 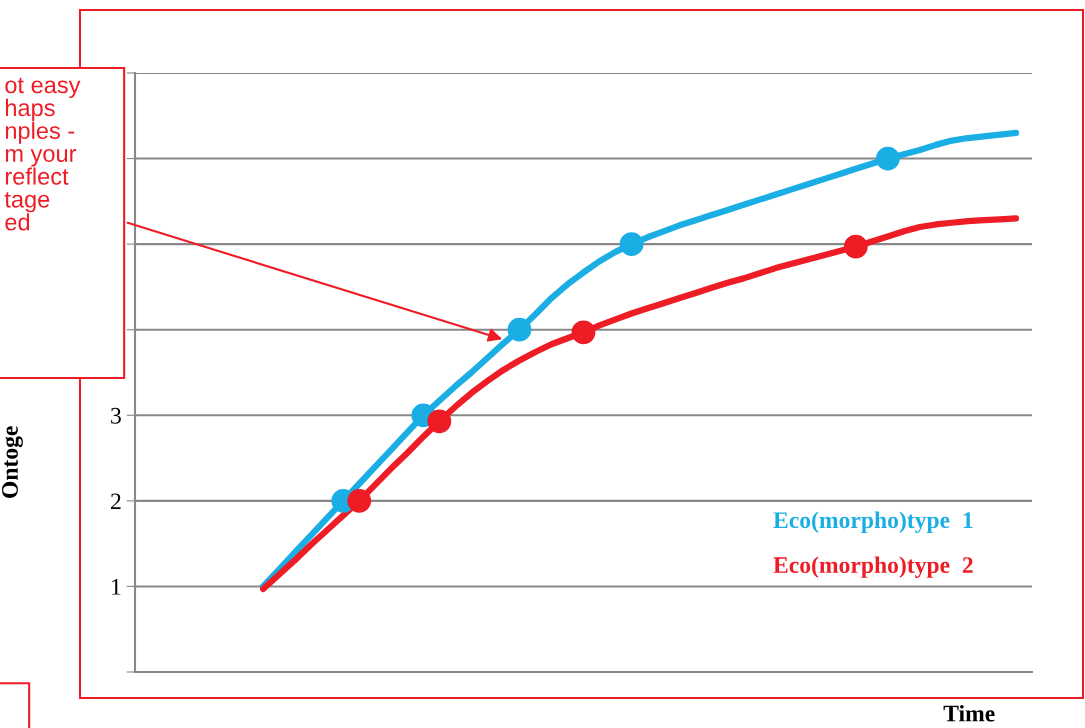 What do you see at coordinates (42, 154) in the screenshot?
I see `text: ot easy haps nples - m your reflect tage ed` at bounding box center [42, 154].